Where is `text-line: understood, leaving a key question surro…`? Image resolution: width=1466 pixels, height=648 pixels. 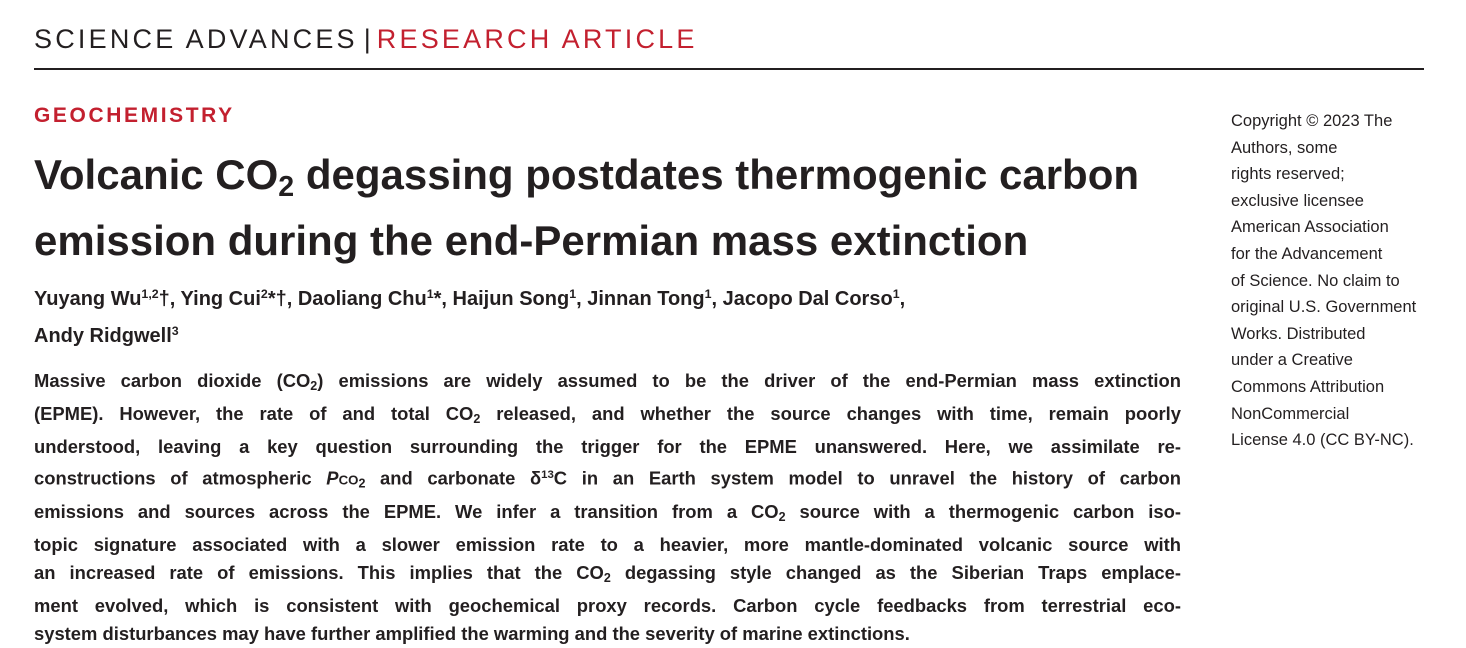 text-line: understood, leaving a key question surro… is located at coordinates (607, 447).